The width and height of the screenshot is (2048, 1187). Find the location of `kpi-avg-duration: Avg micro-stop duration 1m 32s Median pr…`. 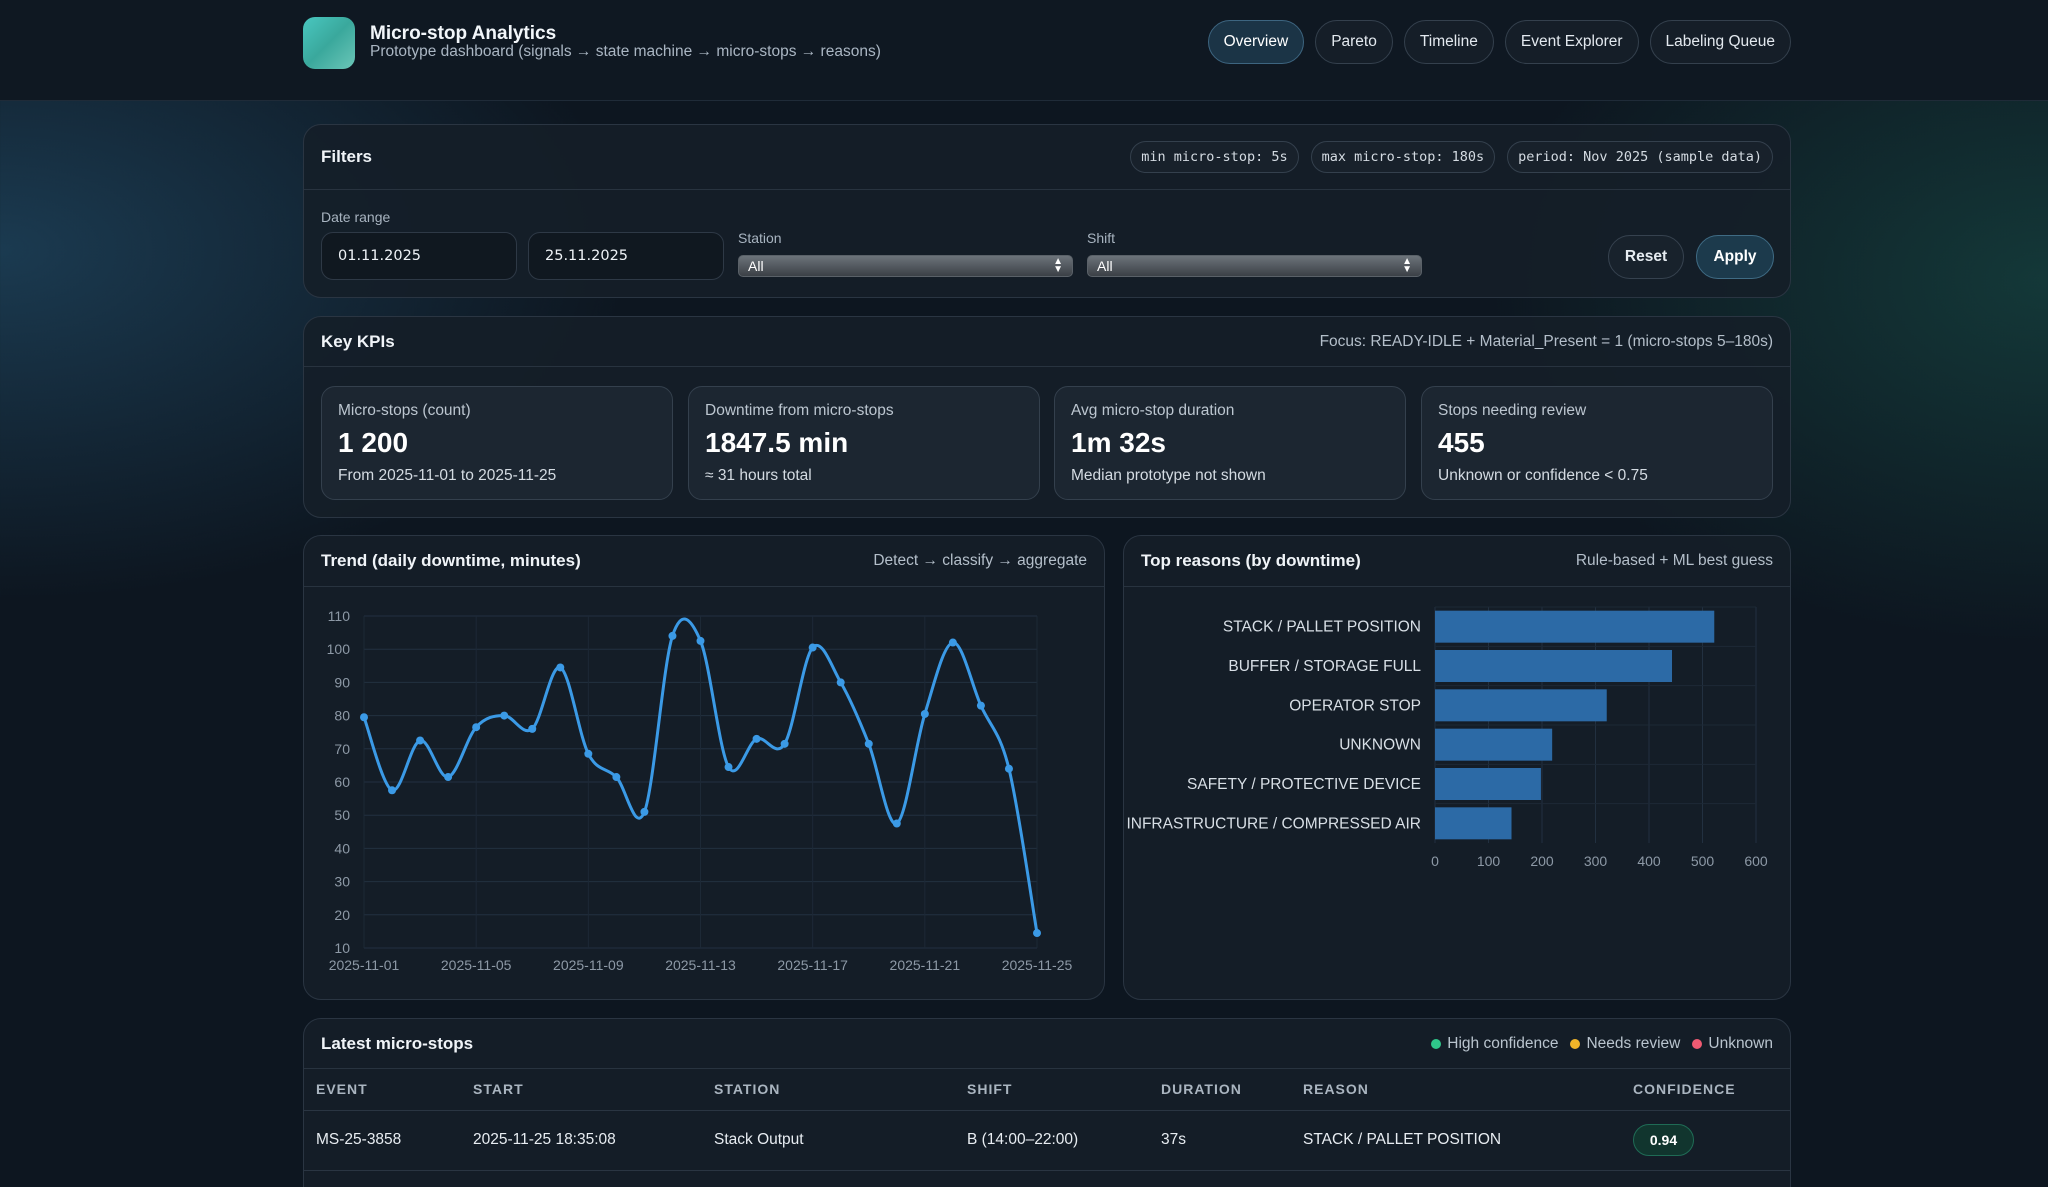

kpi-avg-duration: Avg micro-stop duration 1m 32s Median pr… is located at coordinates (1230, 443).